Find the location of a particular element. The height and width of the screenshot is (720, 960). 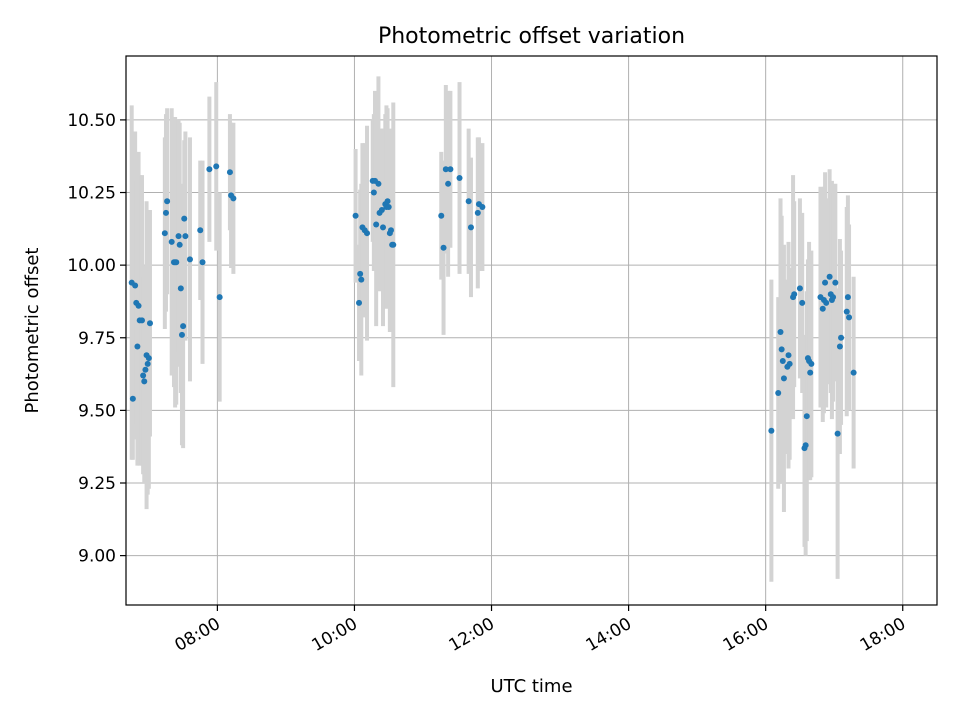

y-tick-label: 9.50 is located at coordinates (97, 411).